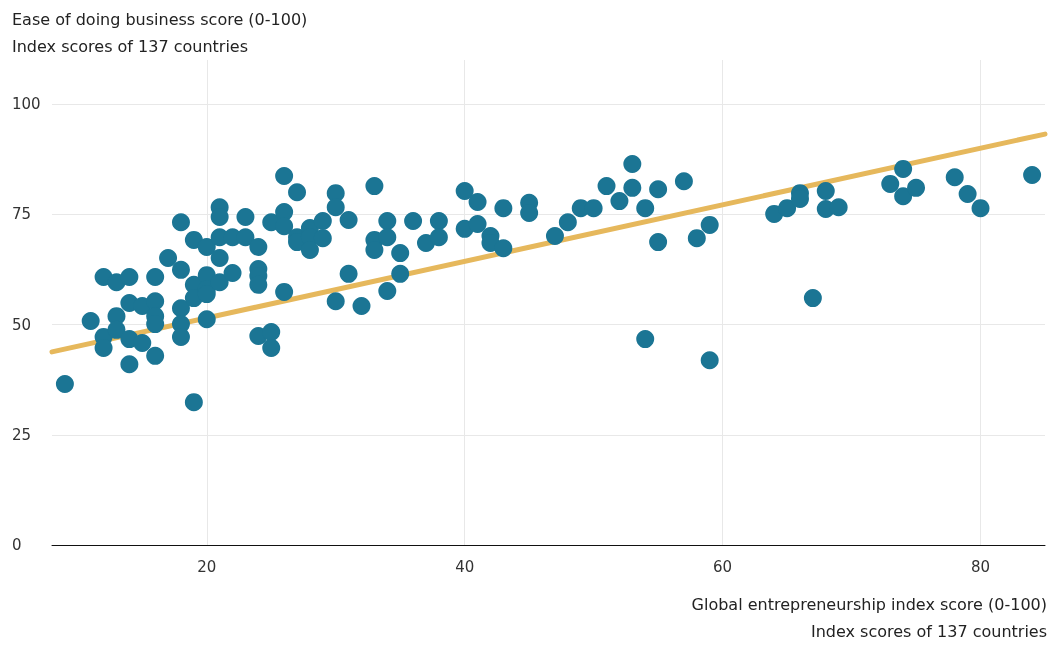 This screenshot has height=648, width=1057. What do you see at coordinates (22, 324) in the screenshot?
I see `y-tick-label: 50` at bounding box center [22, 324].